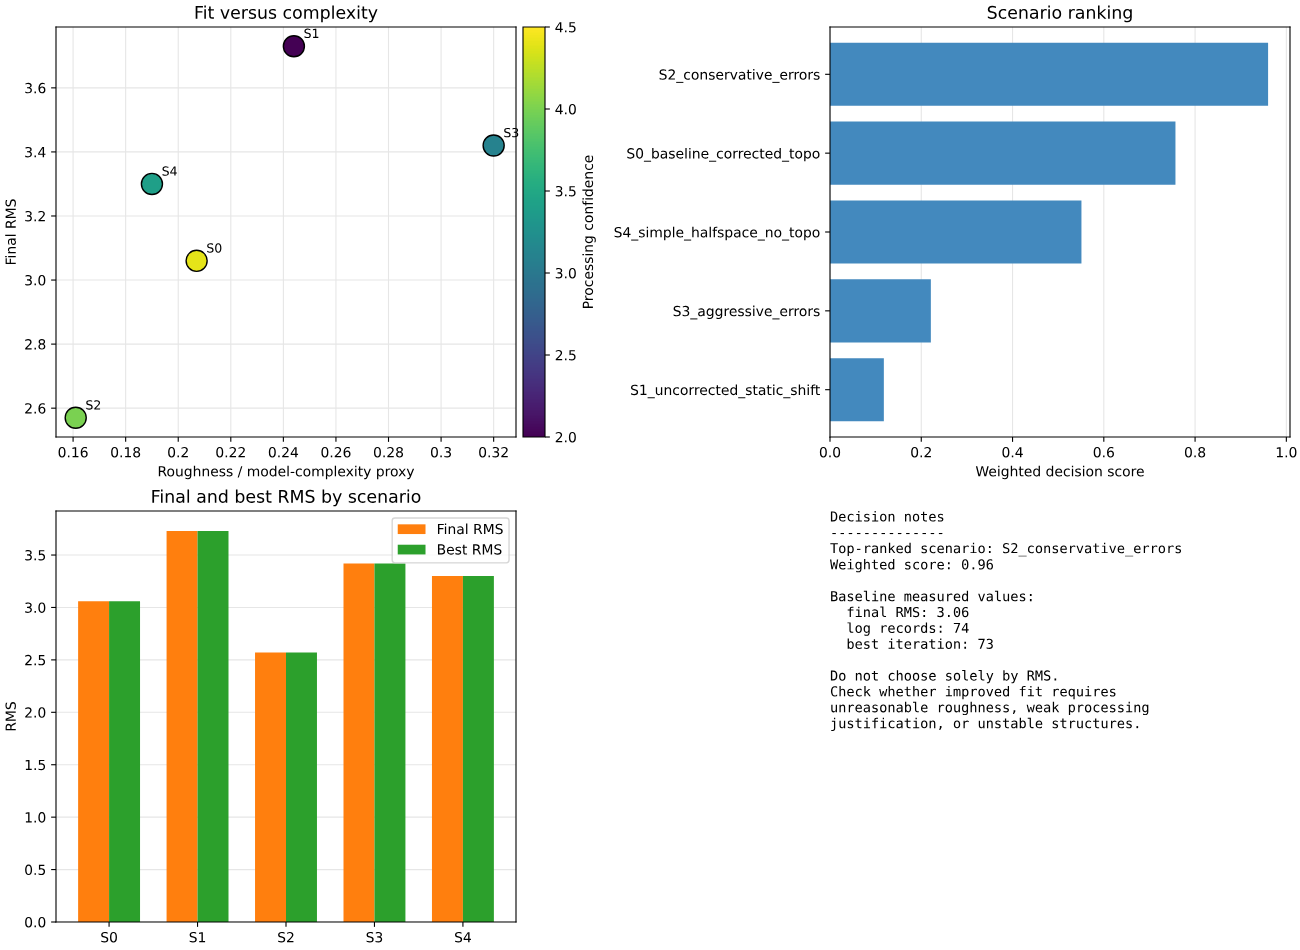  Describe the element at coordinates (931, 619) in the screenshot. I see `text: Baseline measured values: final RMS: 3.06 log records: 74 best iteration: 73` at that location.